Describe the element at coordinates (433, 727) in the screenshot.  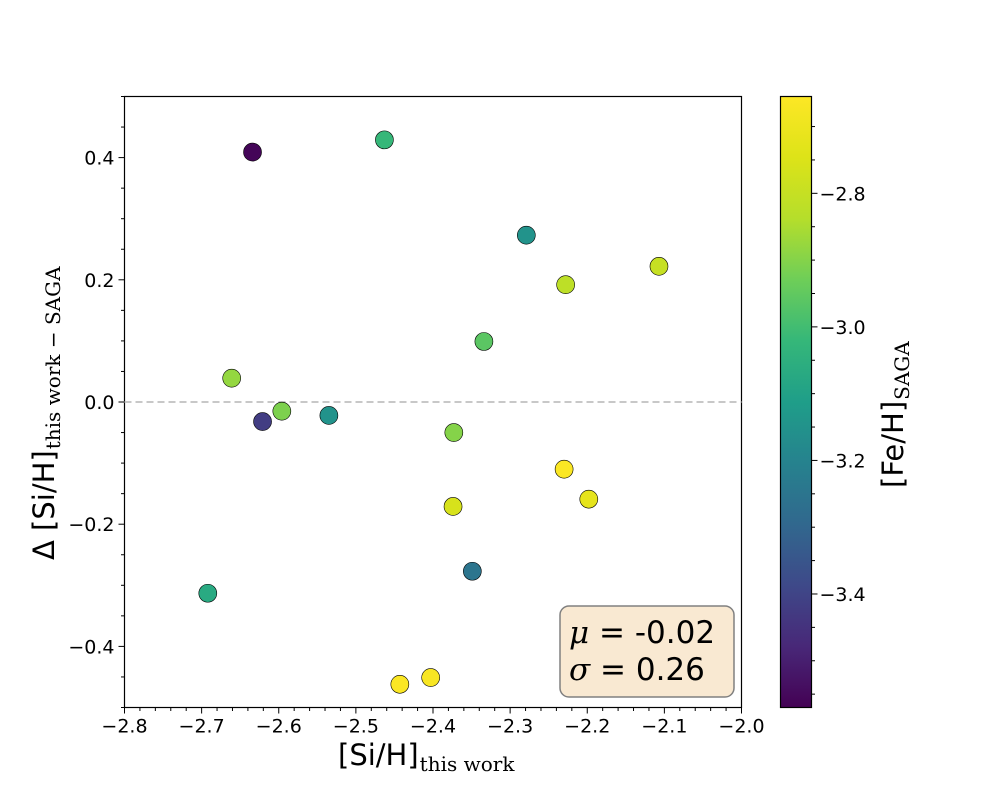
I see `x-tick-label: −2.4` at that location.